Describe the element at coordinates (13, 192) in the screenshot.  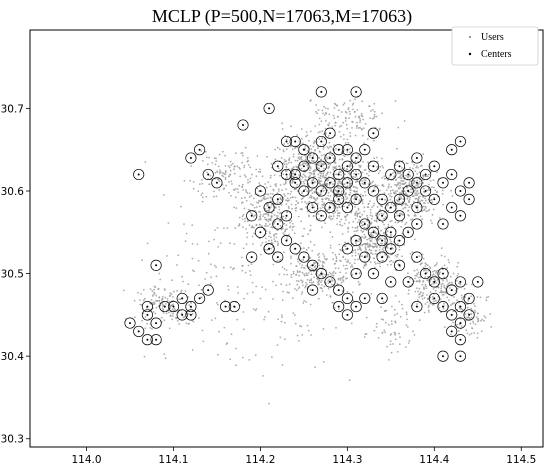
I see `y-tick-label: 30.6` at that location.